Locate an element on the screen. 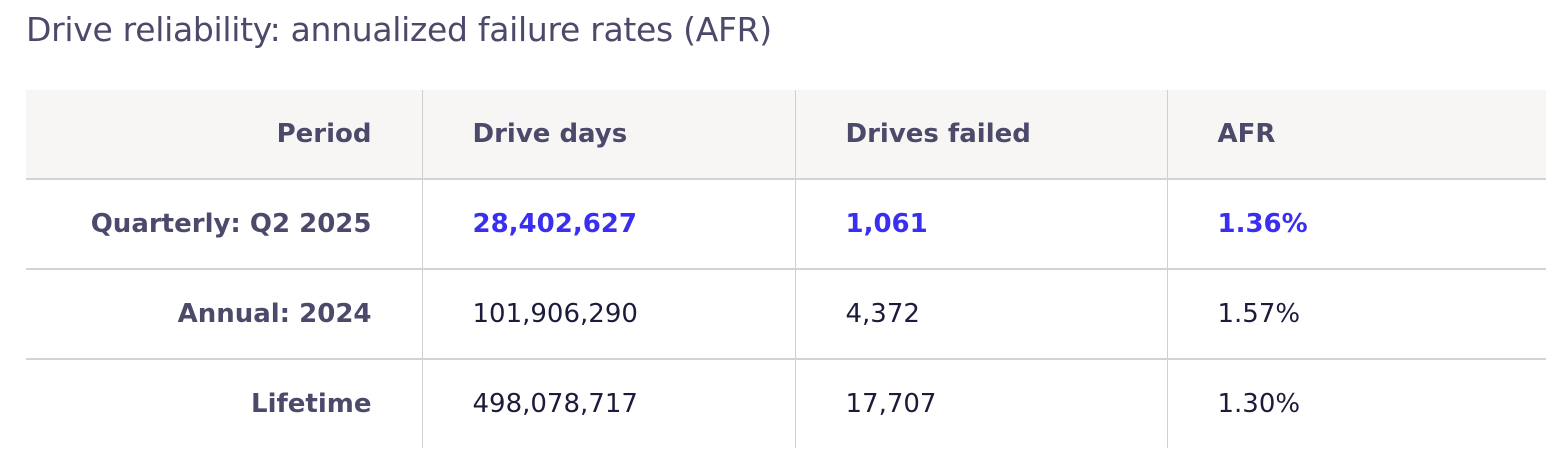 The height and width of the screenshot is (464, 1554). table-cell: 4,372 is located at coordinates (980, 314).